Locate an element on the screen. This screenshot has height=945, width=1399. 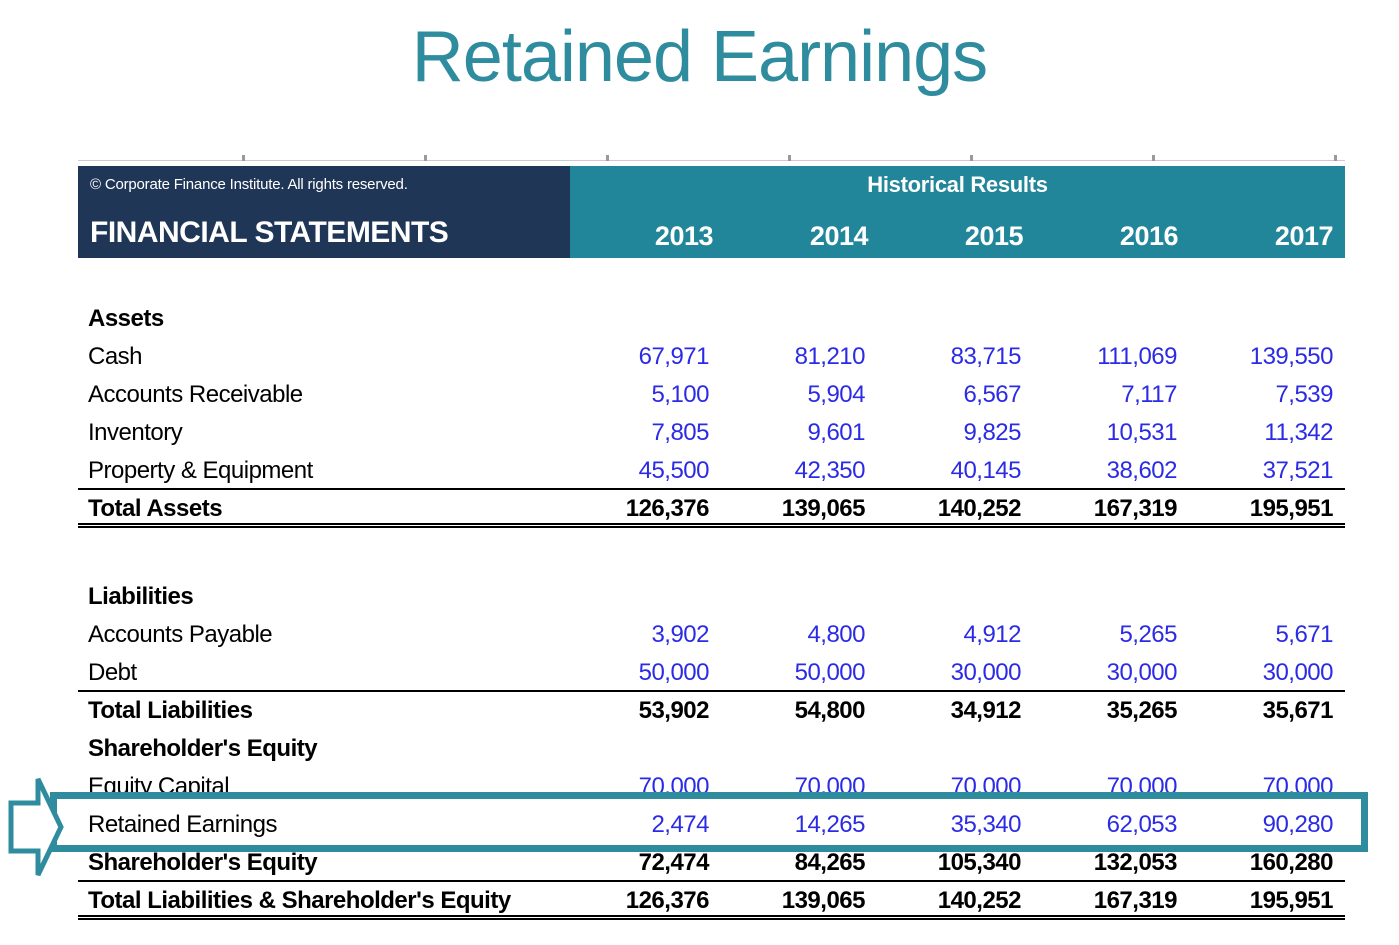
row-label: Total Liabilities is located at coordinates (170, 710).